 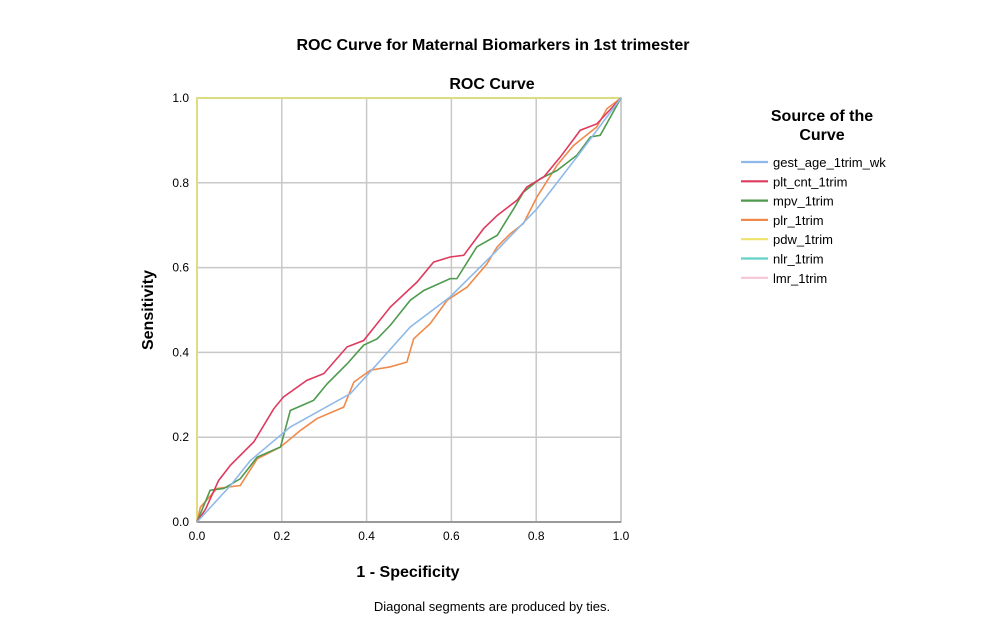 I want to click on legend-entry: plt_cnt_1trim, so click(x=810, y=181).